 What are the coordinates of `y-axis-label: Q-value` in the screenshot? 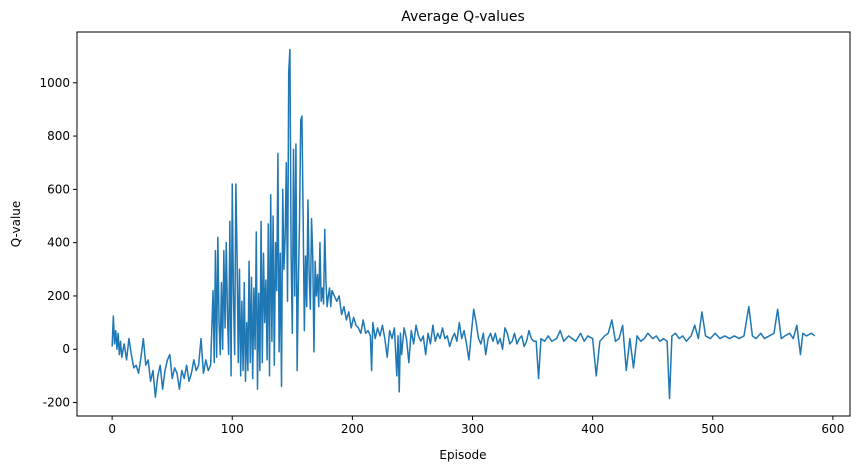 It's located at (16, 224).